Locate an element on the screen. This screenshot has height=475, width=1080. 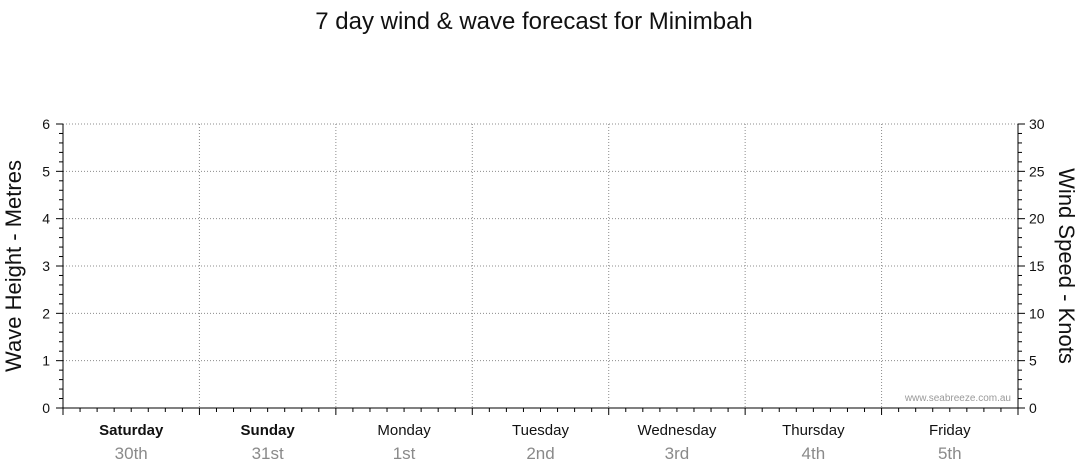
day-date-label: 30th is located at coordinates (131, 453).